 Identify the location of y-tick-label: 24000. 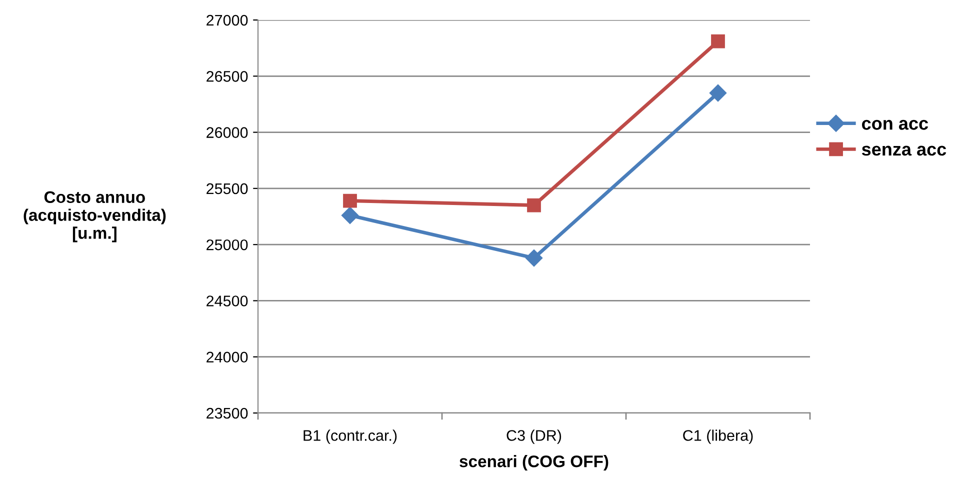
(227, 357).